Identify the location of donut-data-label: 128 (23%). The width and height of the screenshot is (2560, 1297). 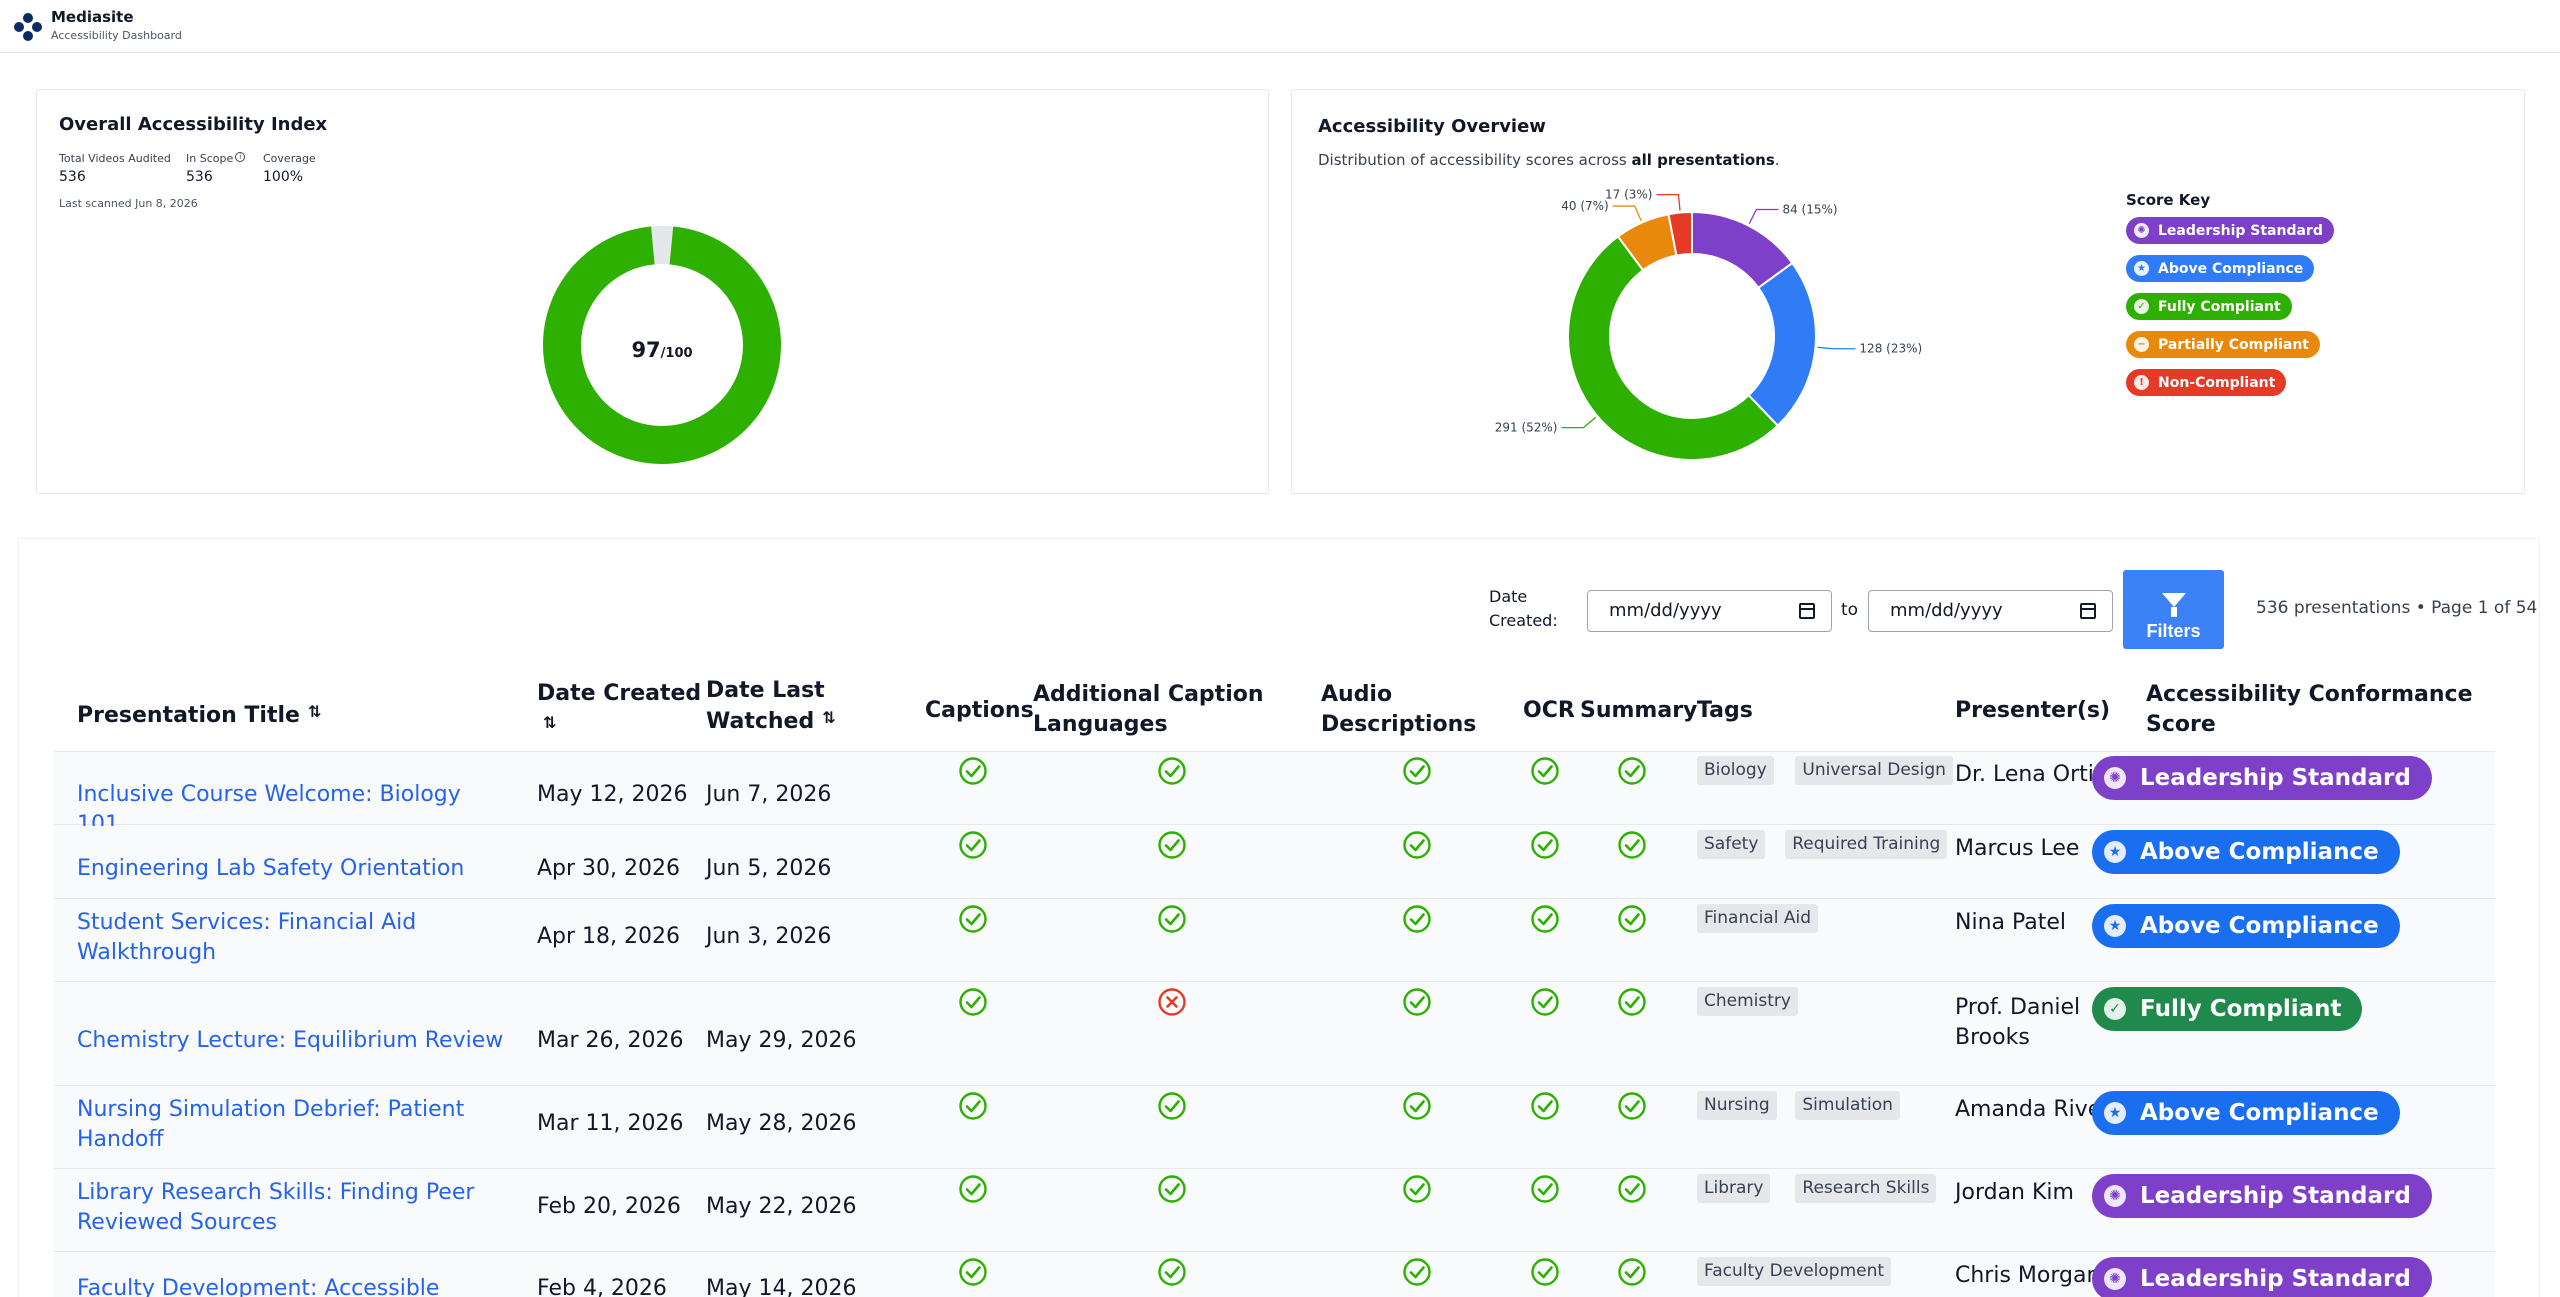
(1890, 349).